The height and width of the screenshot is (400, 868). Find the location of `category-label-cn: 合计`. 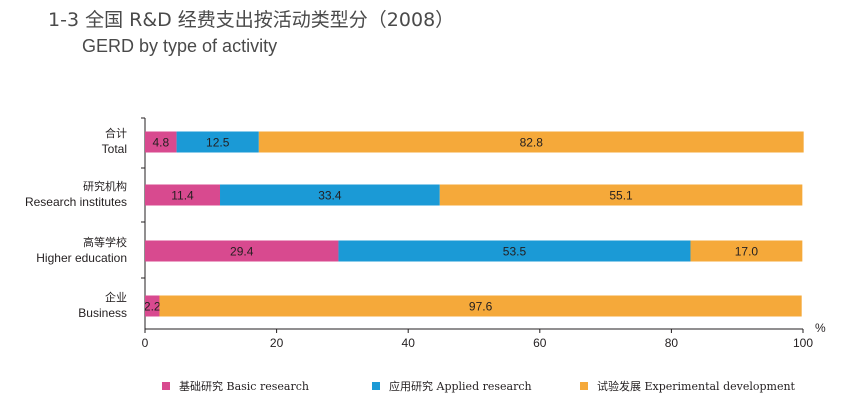

category-label-cn: 合计 is located at coordinates (116, 133).